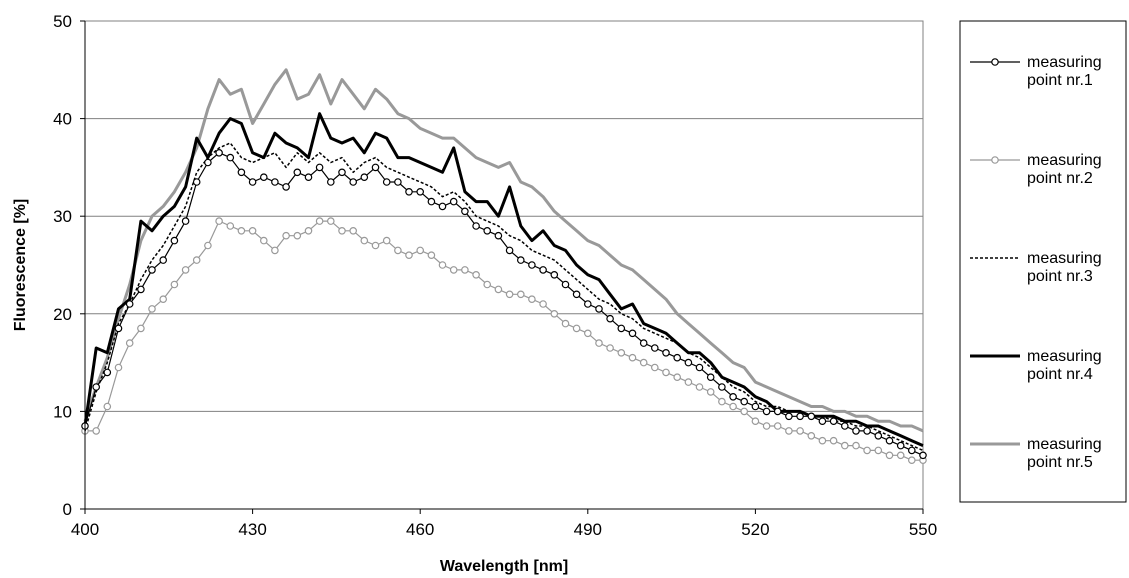 This screenshot has height=578, width=1129. Describe the element at coordinates (85, 529) in the screenshot. I see `x-tick-label: 400` at that location.